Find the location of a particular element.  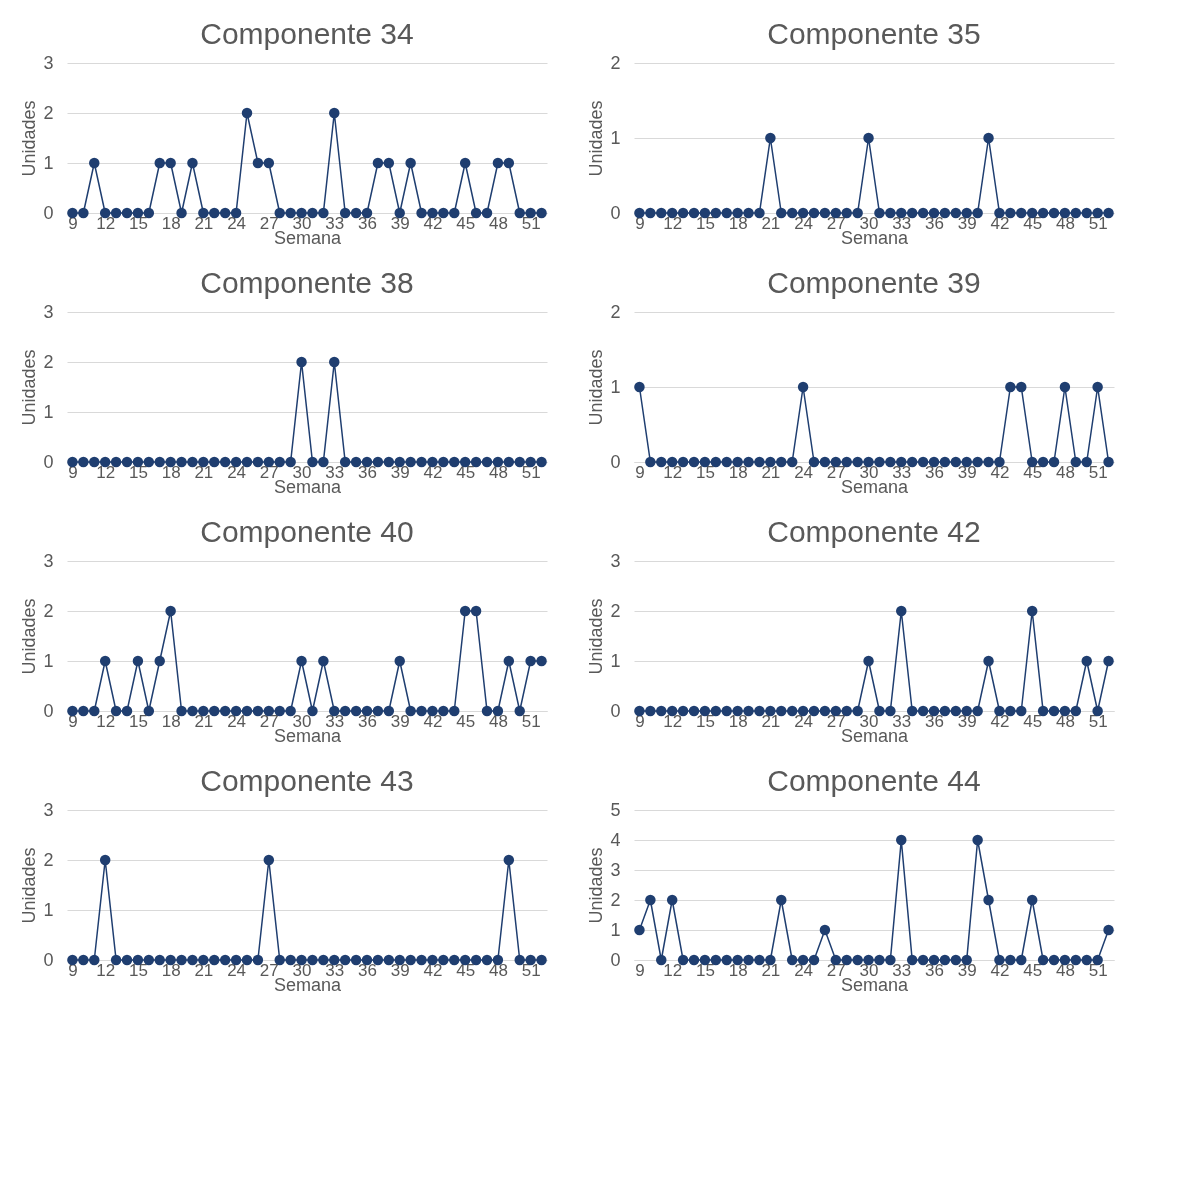

y-tick-label: 4 is located at coordinates (615, 839).